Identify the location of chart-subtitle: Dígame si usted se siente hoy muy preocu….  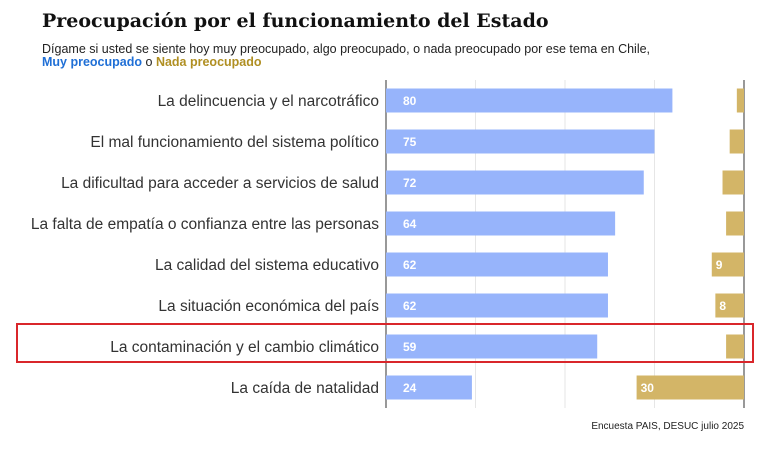
(346, 49).